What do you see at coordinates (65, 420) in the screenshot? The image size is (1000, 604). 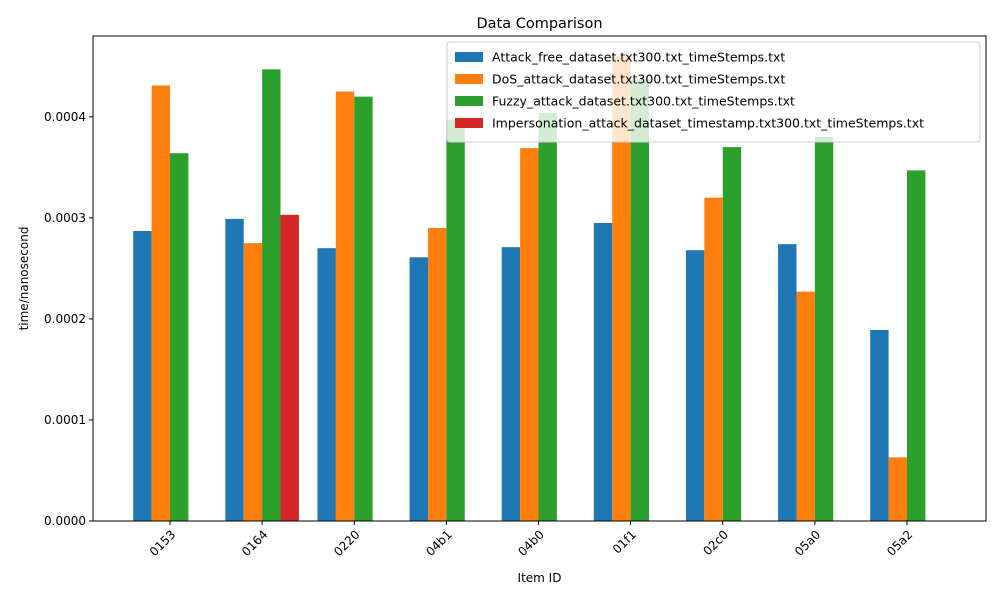 I see `y-tick-label: 0.0001` at bounding box center [65, 420].